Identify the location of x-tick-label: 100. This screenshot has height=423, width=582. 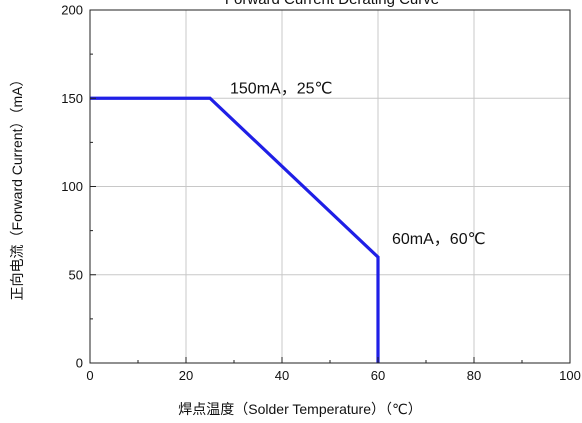
(570, 375).